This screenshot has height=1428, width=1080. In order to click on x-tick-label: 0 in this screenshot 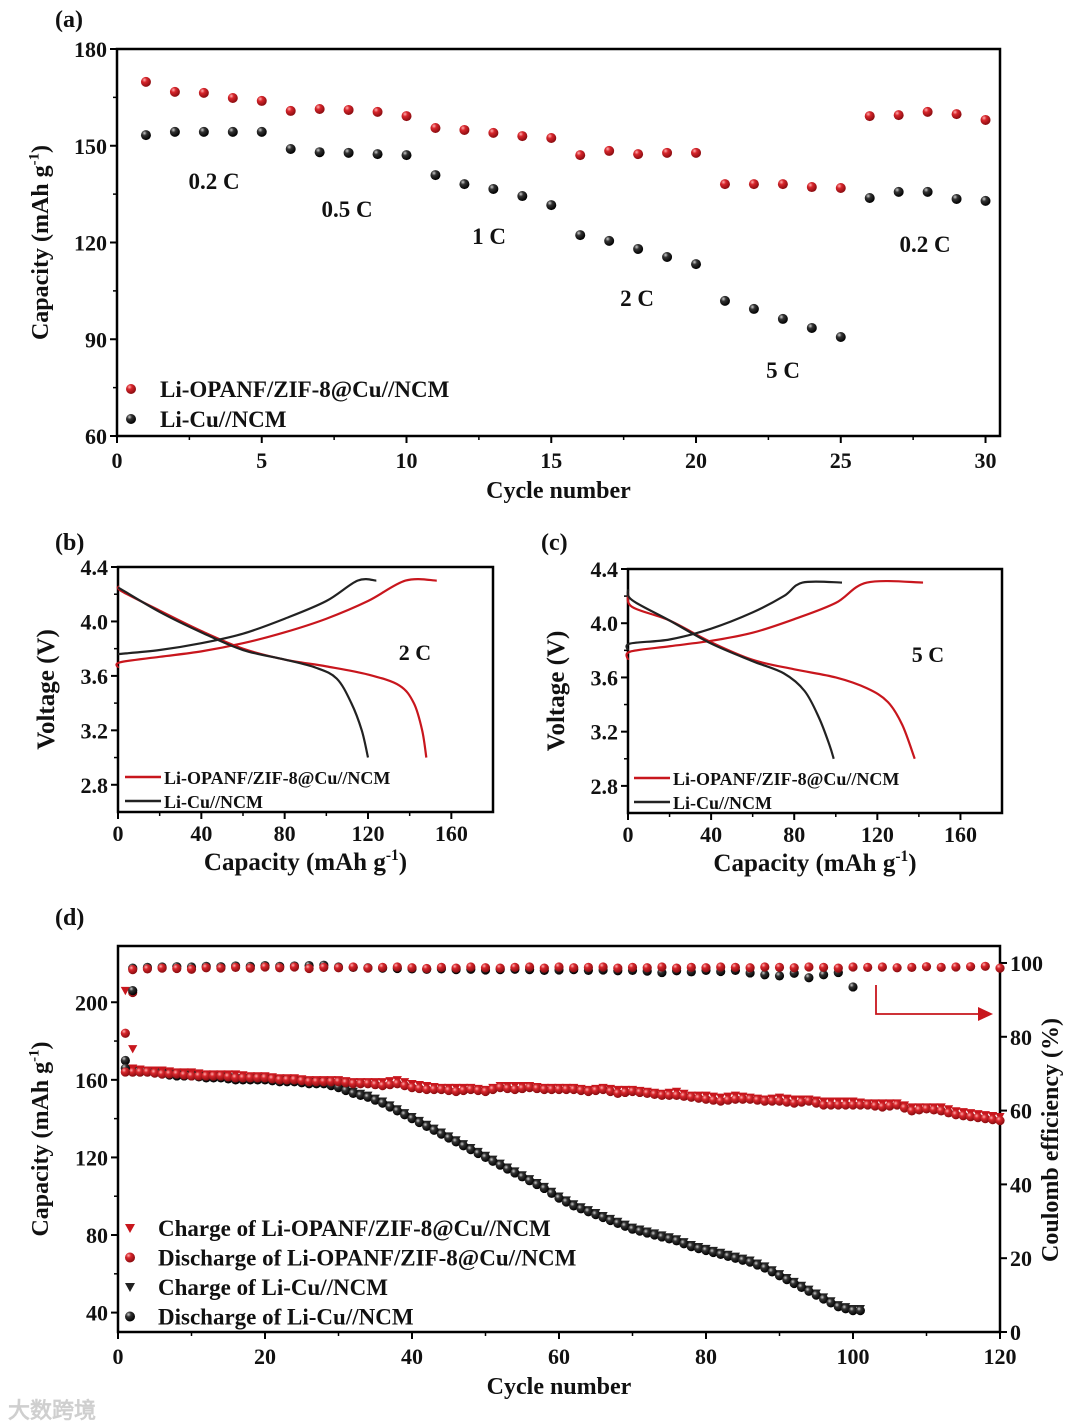, I will do `click(628, 834)`.